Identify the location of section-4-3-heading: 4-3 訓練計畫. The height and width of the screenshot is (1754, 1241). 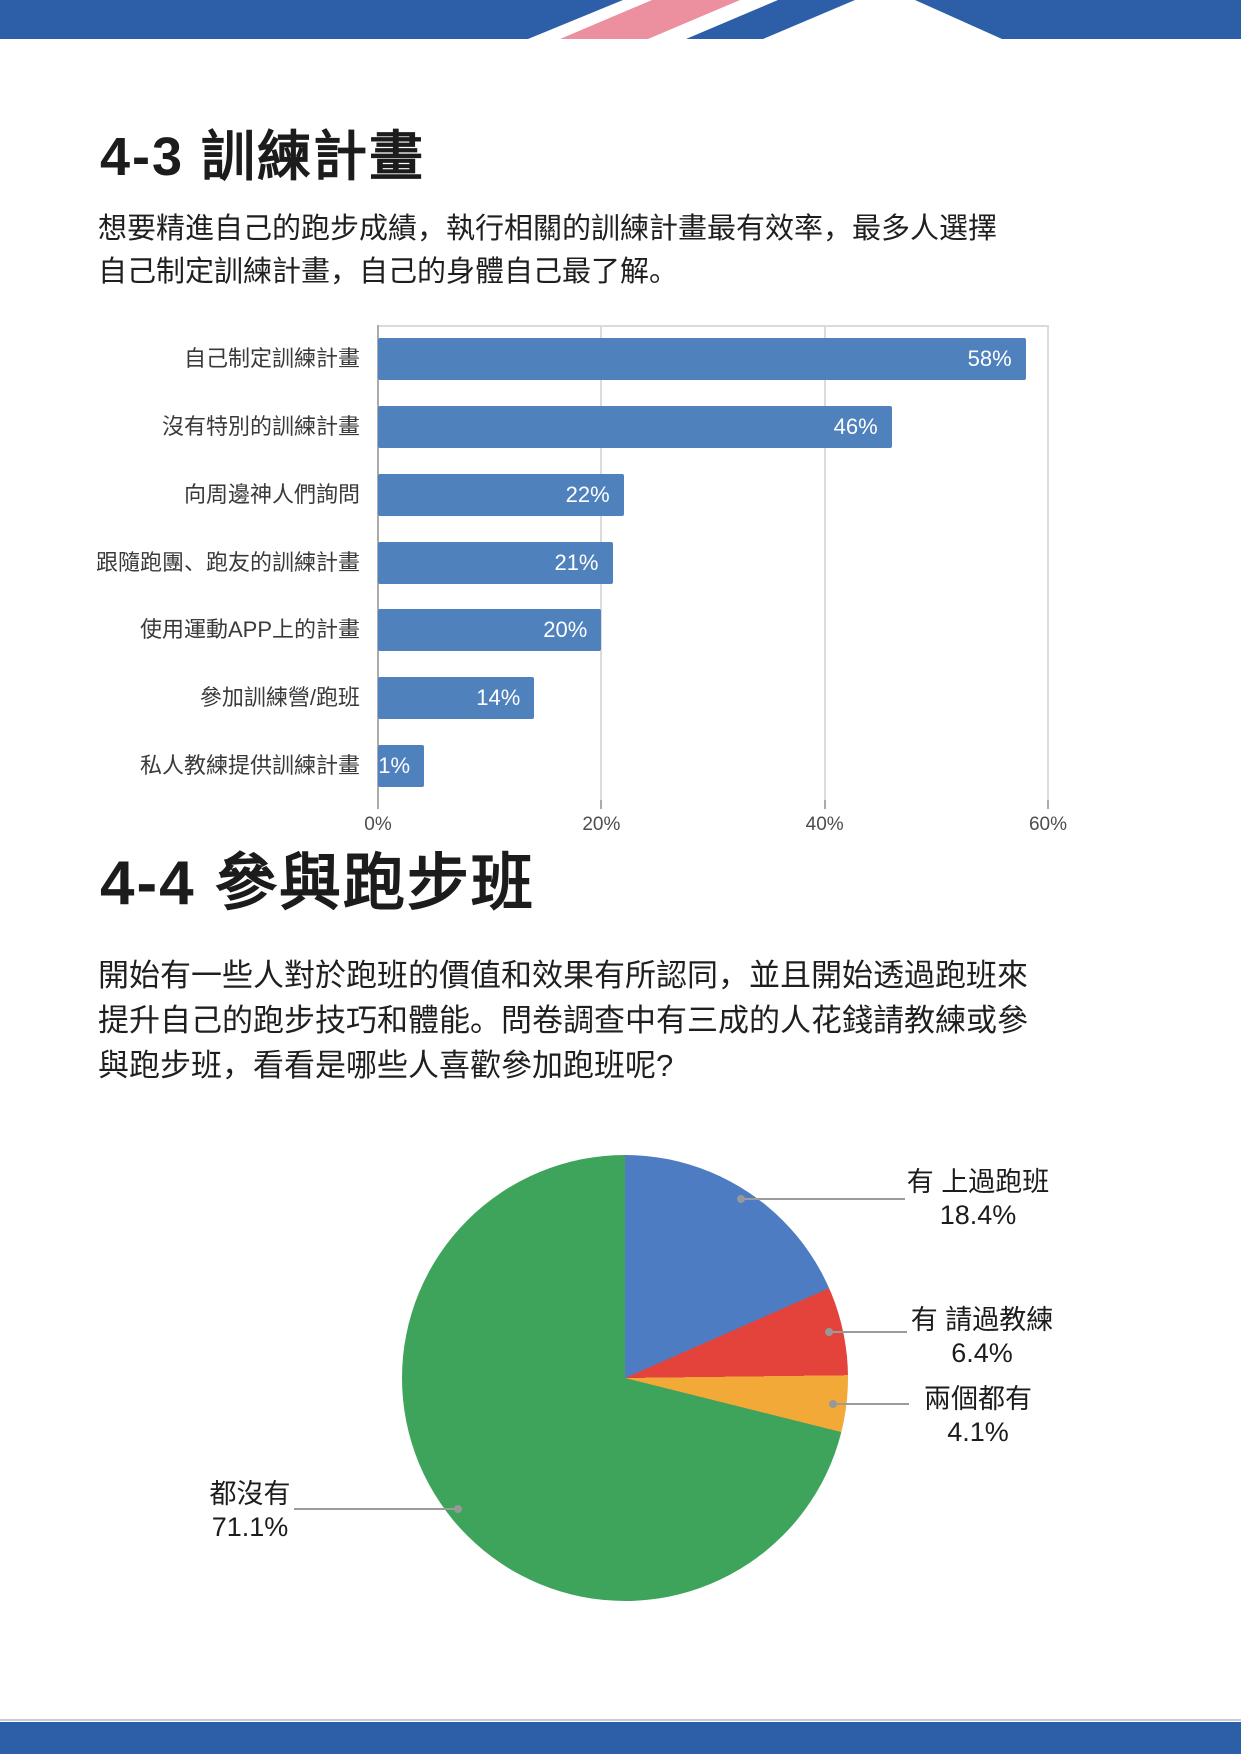
(263, 157).